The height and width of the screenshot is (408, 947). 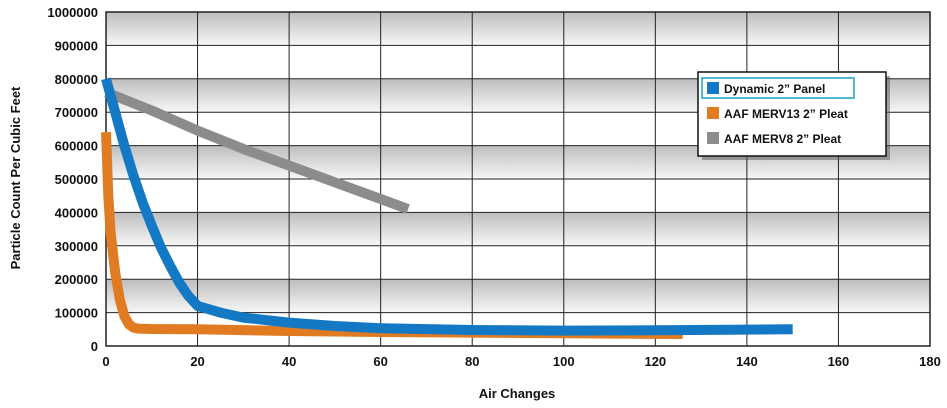 What do you see at coordinates (197, 361) in the screenshot?
I see `x-tick-label: 20` at bounding box center [197, 361].